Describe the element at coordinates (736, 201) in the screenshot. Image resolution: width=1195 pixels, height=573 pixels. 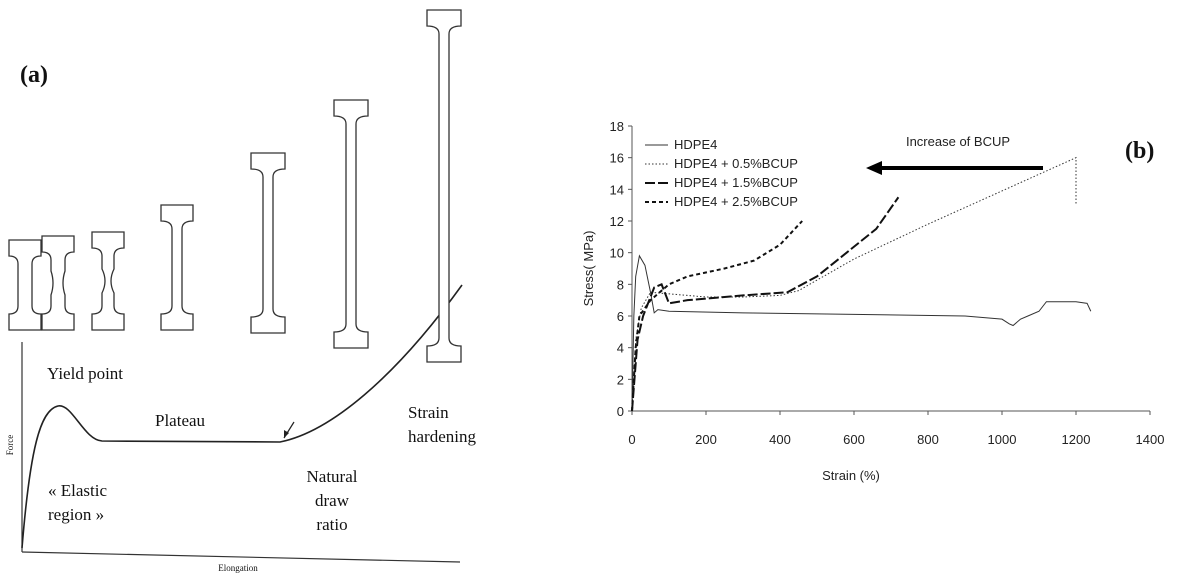
I see `legend-label: HDPE4 + 2.5%BCUP` at that location.